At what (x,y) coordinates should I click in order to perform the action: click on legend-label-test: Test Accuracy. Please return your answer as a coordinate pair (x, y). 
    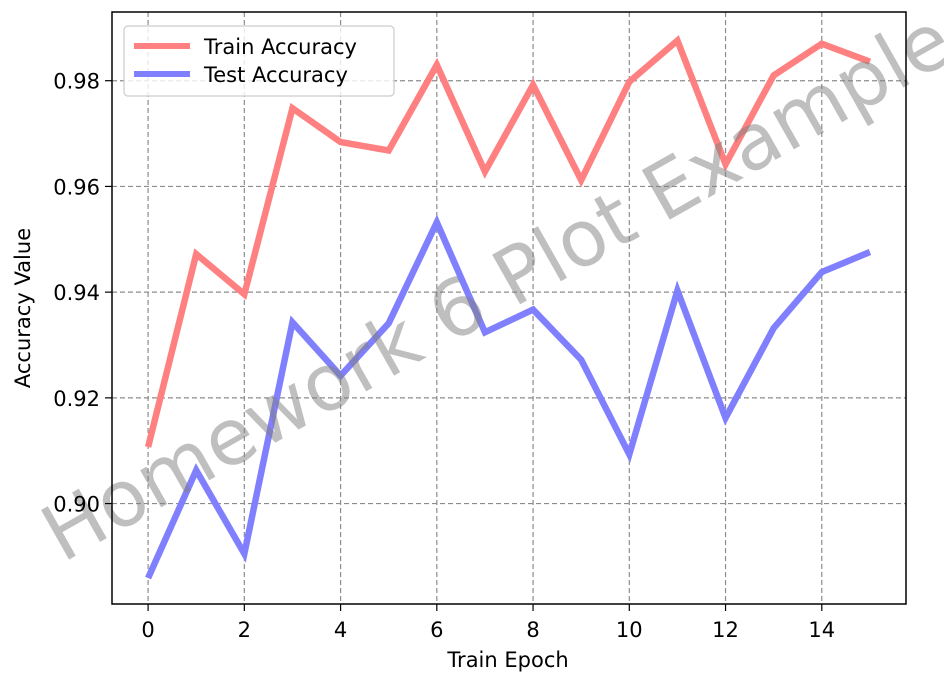
    Looking at the image, I should click on (275, 75).